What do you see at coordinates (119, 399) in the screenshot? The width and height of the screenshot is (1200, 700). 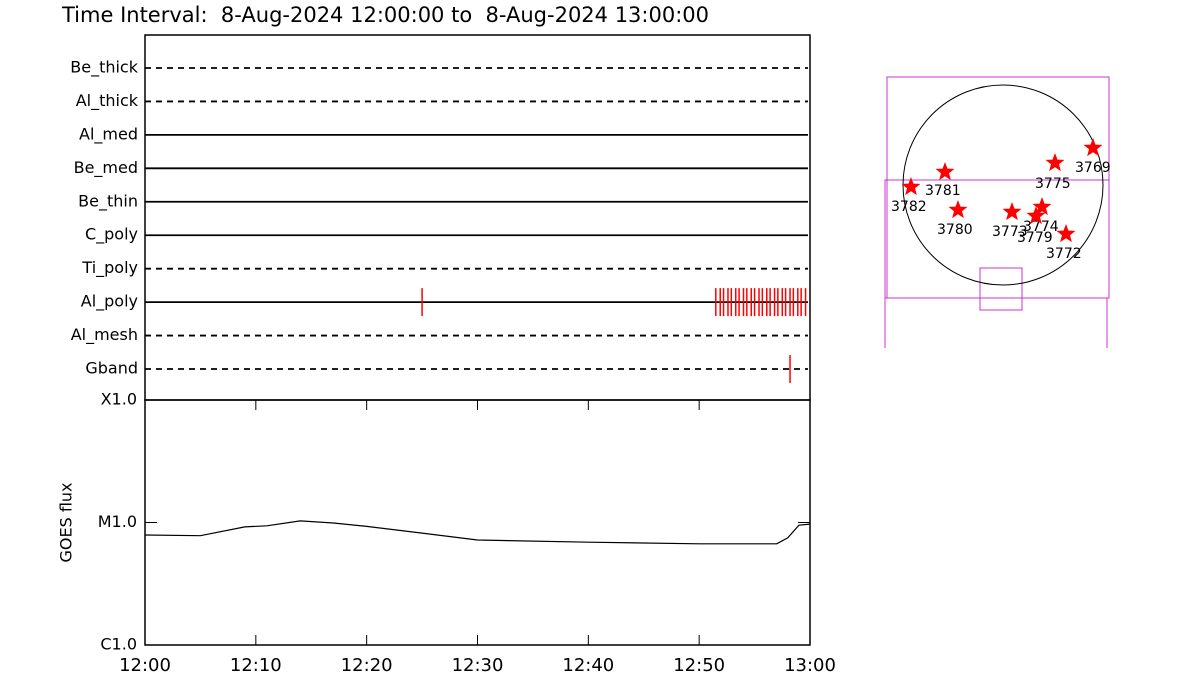 I see `y-tick-label: X1.0` at bounding box center [119, 399].